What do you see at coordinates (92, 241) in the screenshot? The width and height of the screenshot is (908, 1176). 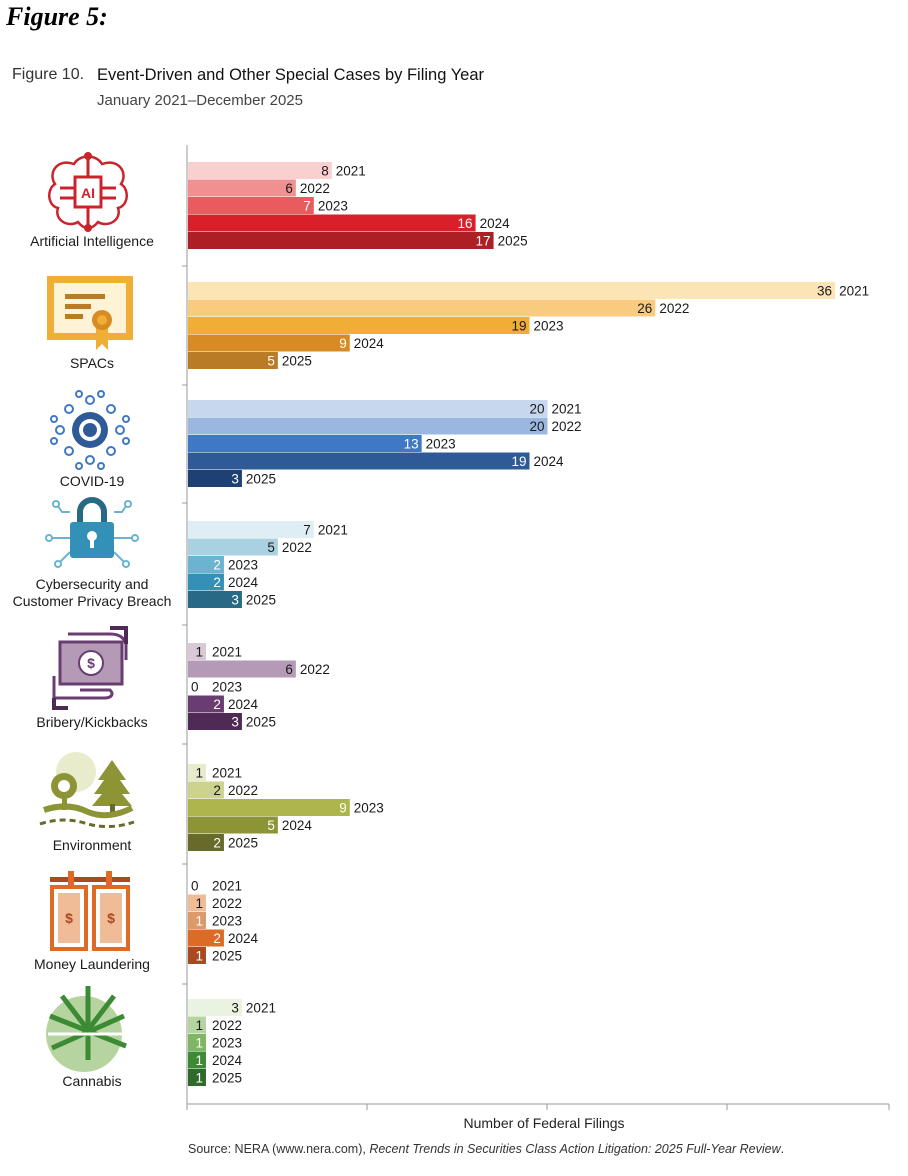 I see `category-label: Artificial Intelligence` at bounding box center [92, 241].